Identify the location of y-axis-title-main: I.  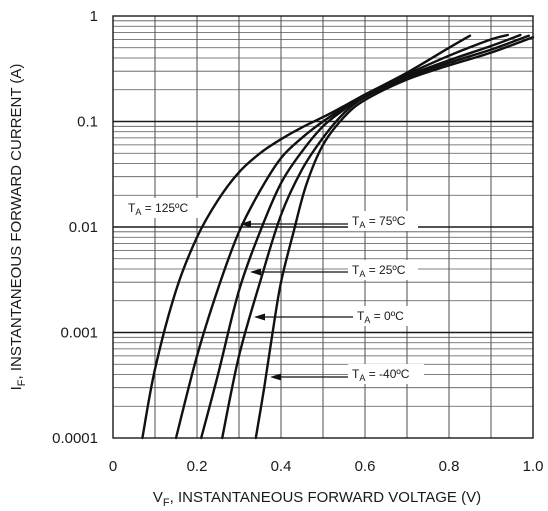
(16, 388).